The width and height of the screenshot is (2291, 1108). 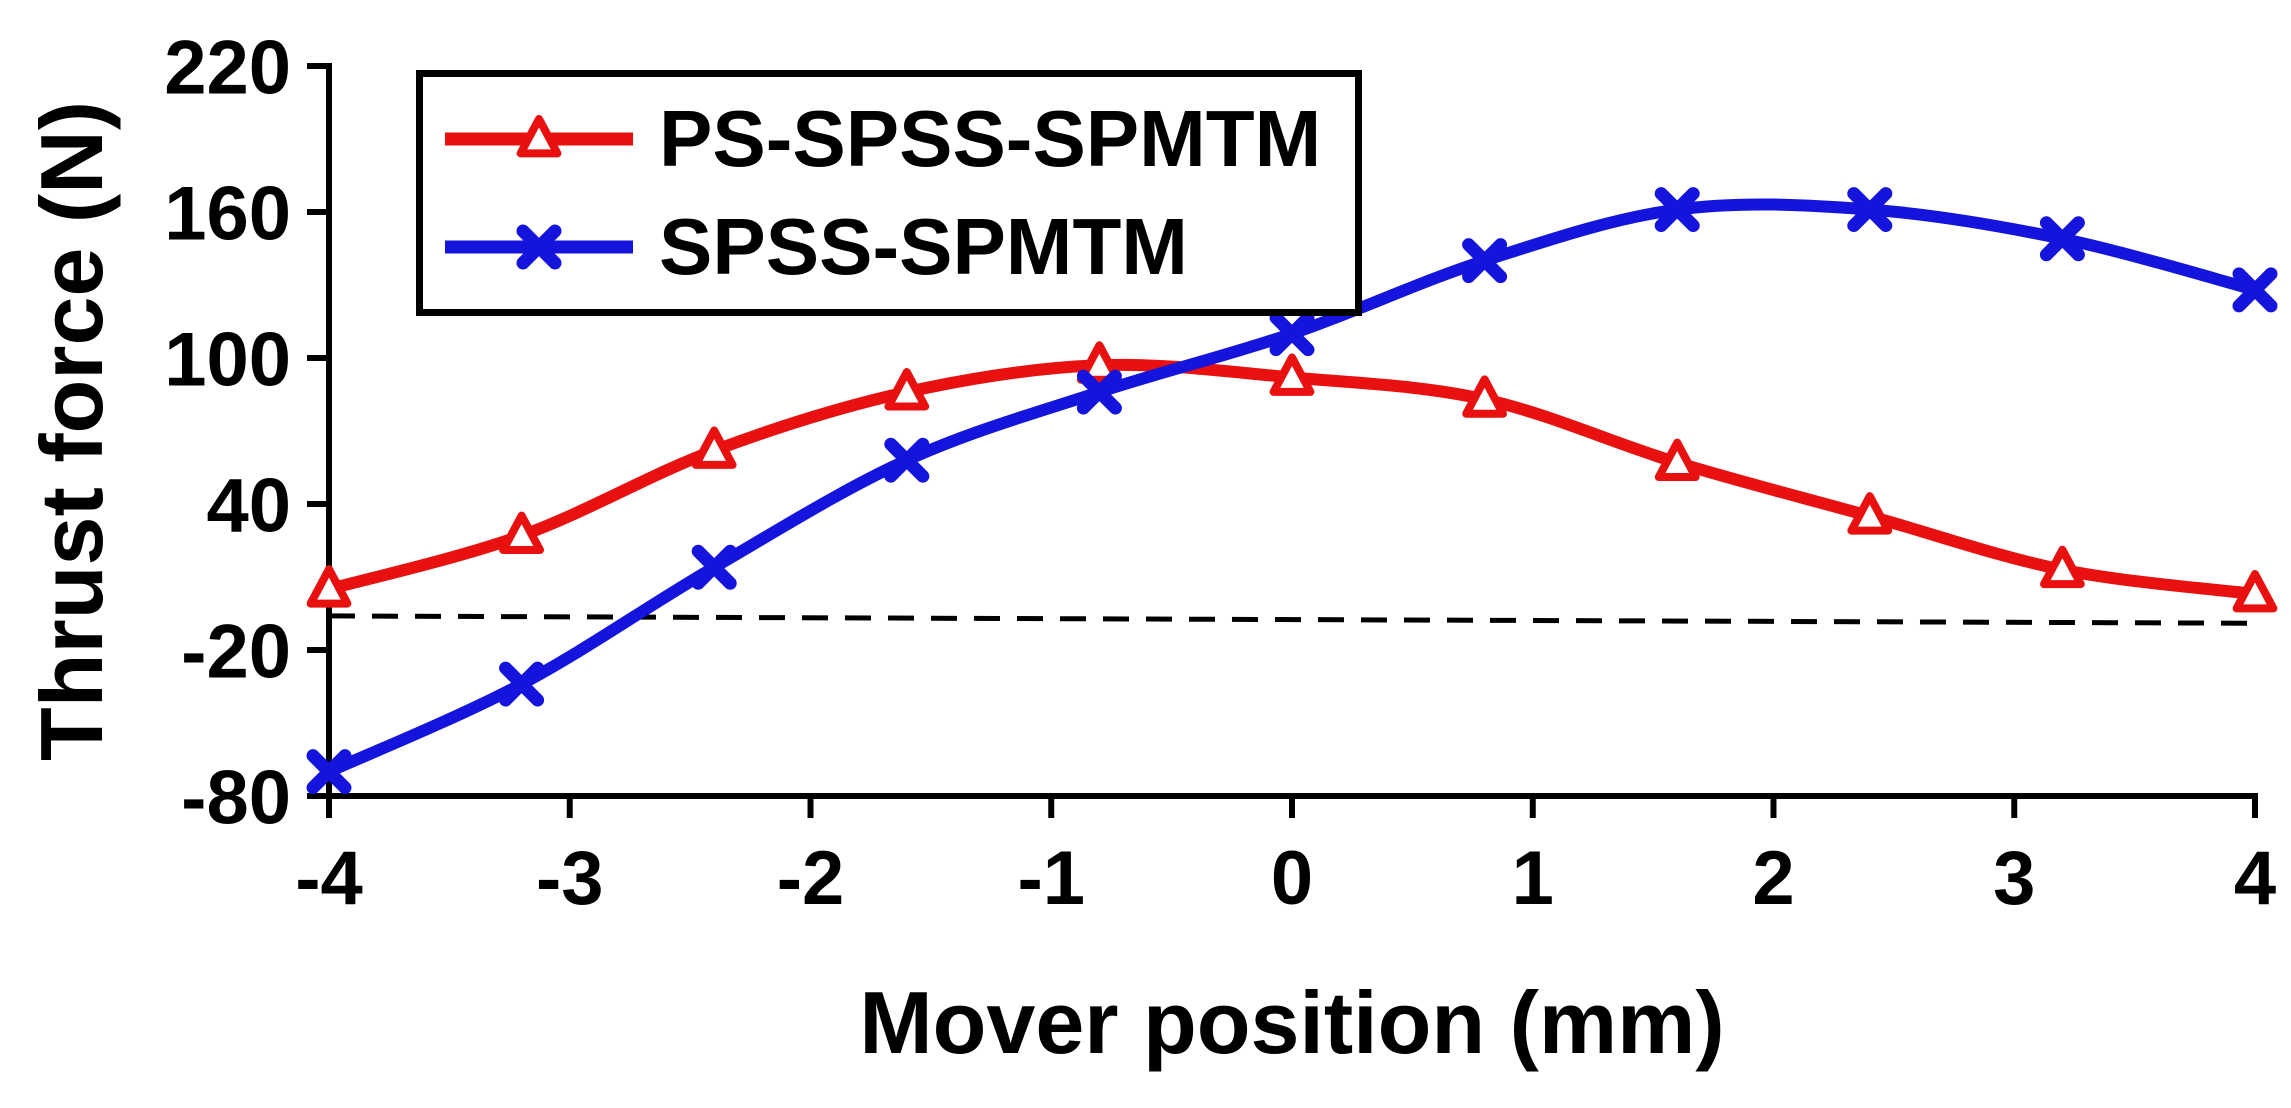 I want to click on x-tick-label: -4, so click(x=329, y=878).